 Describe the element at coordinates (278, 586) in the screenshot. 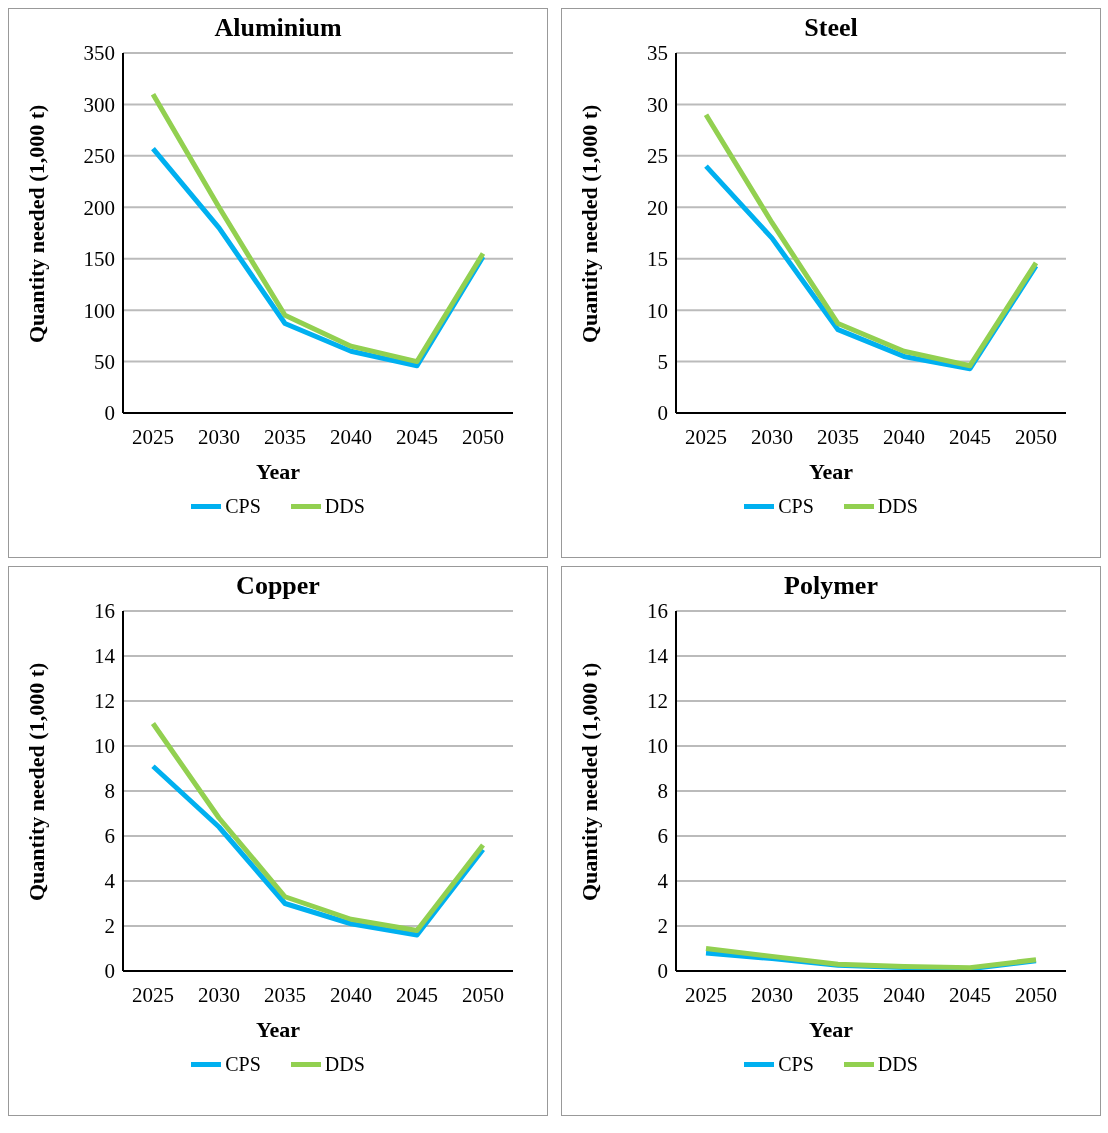

I see `chart-title: Copper` at that location.